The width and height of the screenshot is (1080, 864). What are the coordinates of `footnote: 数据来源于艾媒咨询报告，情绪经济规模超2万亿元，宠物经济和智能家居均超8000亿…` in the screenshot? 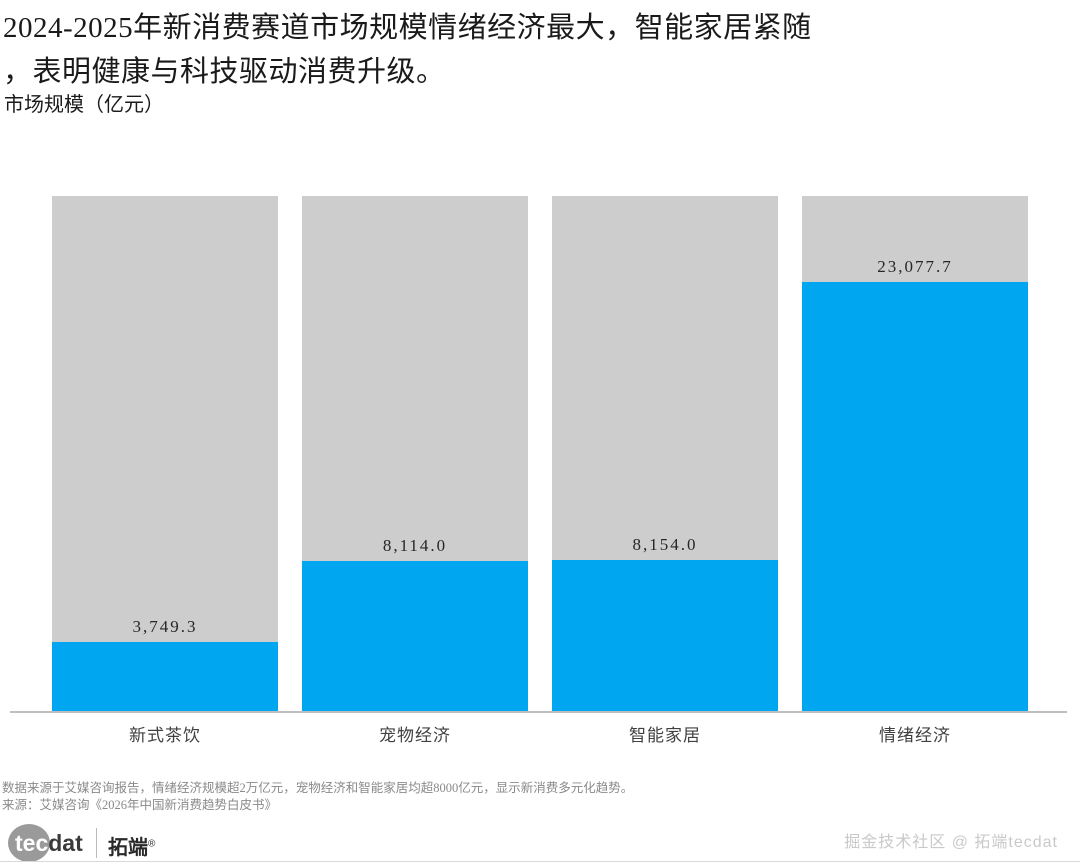 It's located at (452, 797).